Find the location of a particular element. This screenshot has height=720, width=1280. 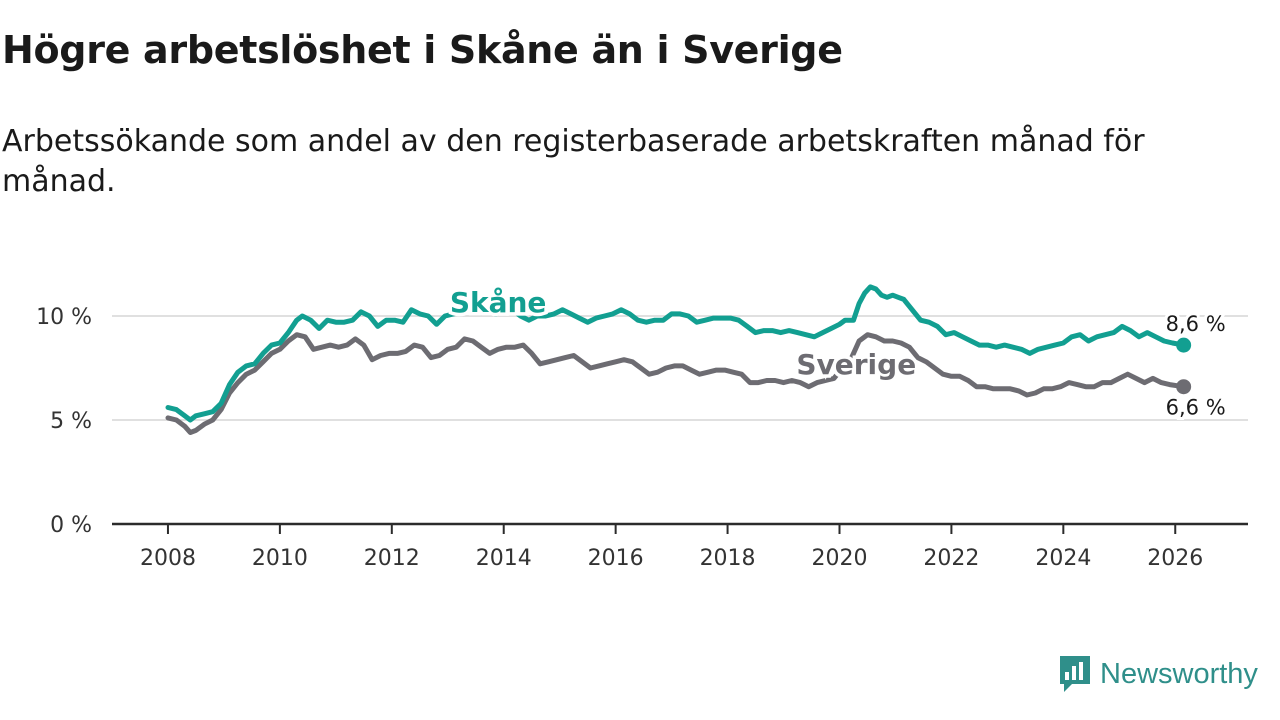

newsworthy-logo-icon is located at coordinates (1075, 674).